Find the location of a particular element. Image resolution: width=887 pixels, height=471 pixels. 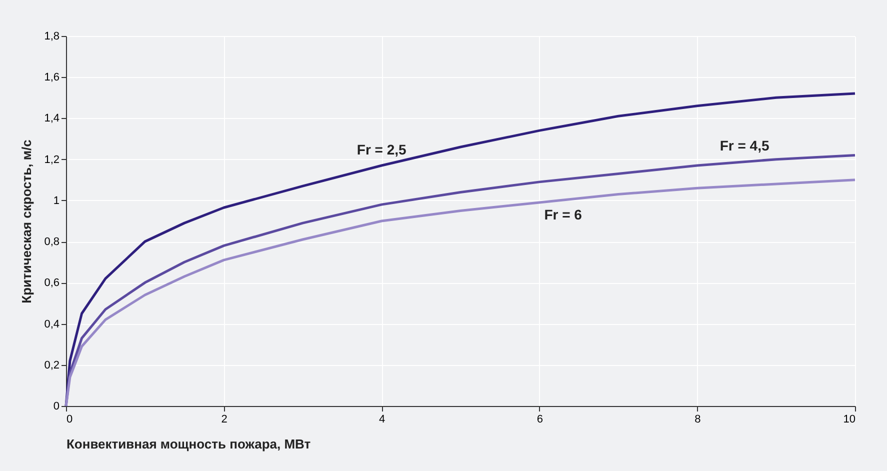

x-axis-title: Конвективная мощность пожара, МВт is located at coordinates (188, 444).